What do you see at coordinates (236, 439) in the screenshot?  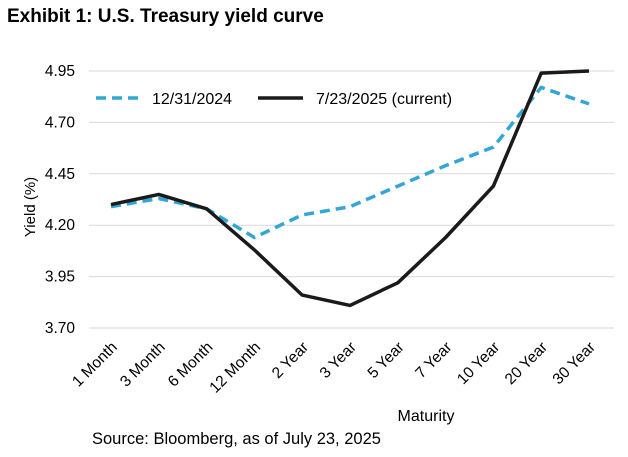 I see `source-note: Source: Bloomberg, as of July 23, 2025` at bounding box center [236, 439].